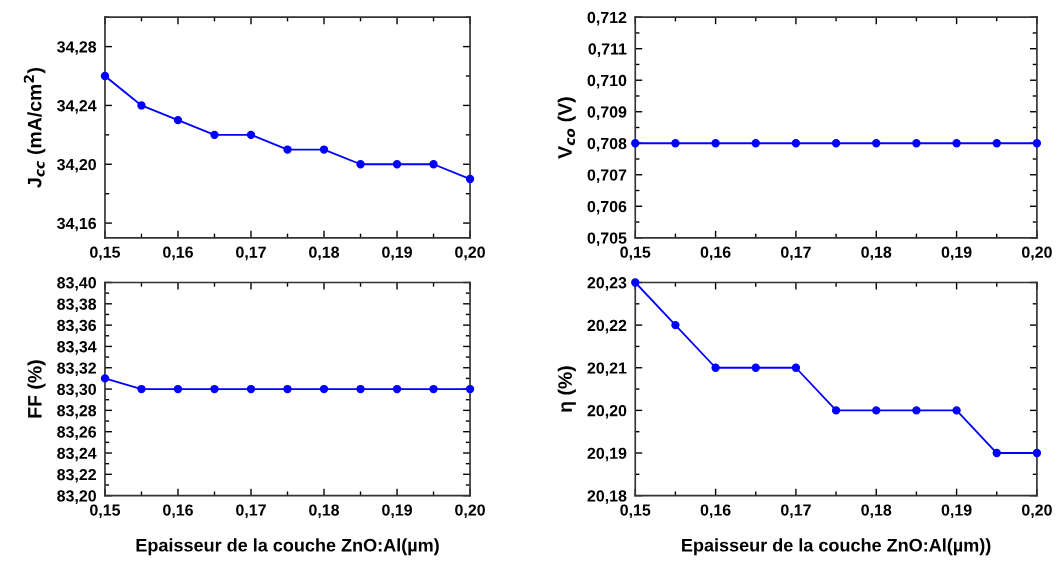 This screenshot has width=1057, height=573. What do you see at coordinates (77, 107) in the screenshot?
I see `y-tick-label: 34,24` at bounding box center [77, 107].